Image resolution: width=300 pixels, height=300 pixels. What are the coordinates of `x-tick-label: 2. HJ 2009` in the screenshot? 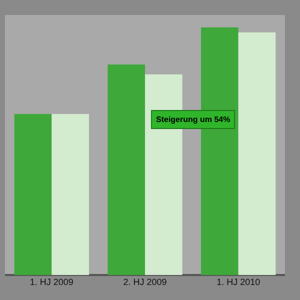 It's located at (145, 282).